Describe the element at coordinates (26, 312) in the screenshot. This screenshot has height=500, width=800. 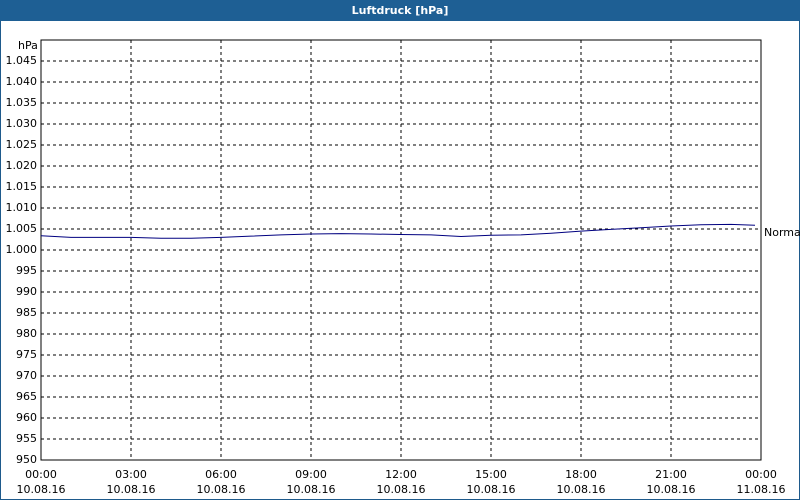
I see `y-tick-label: 985` at that location.